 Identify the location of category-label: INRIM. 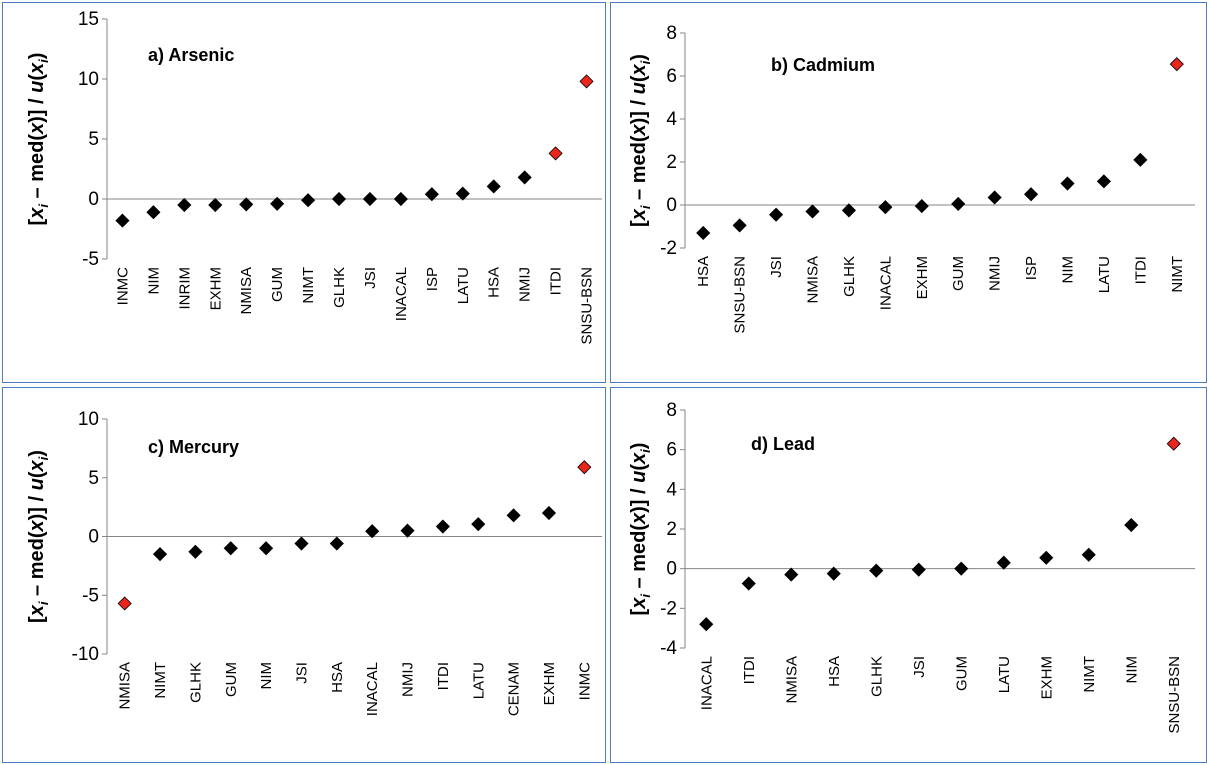
(184, 288).